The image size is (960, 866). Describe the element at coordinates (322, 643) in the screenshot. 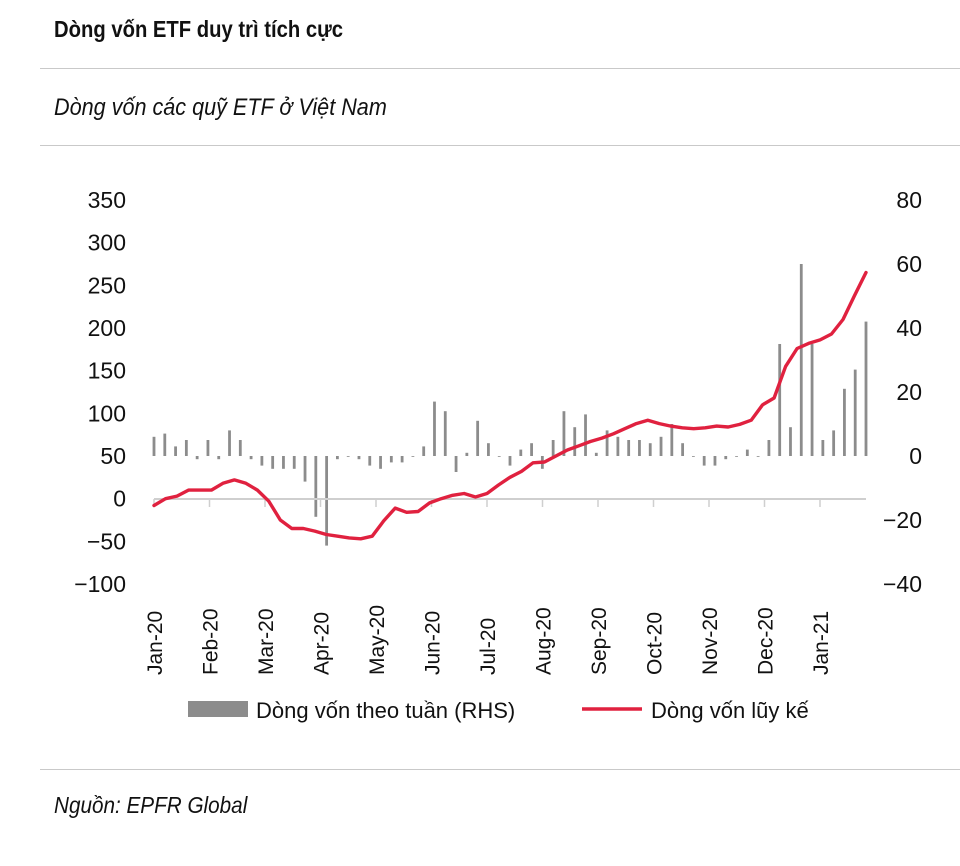

I see `x-axis-tick-label: Apr-20` at that location.